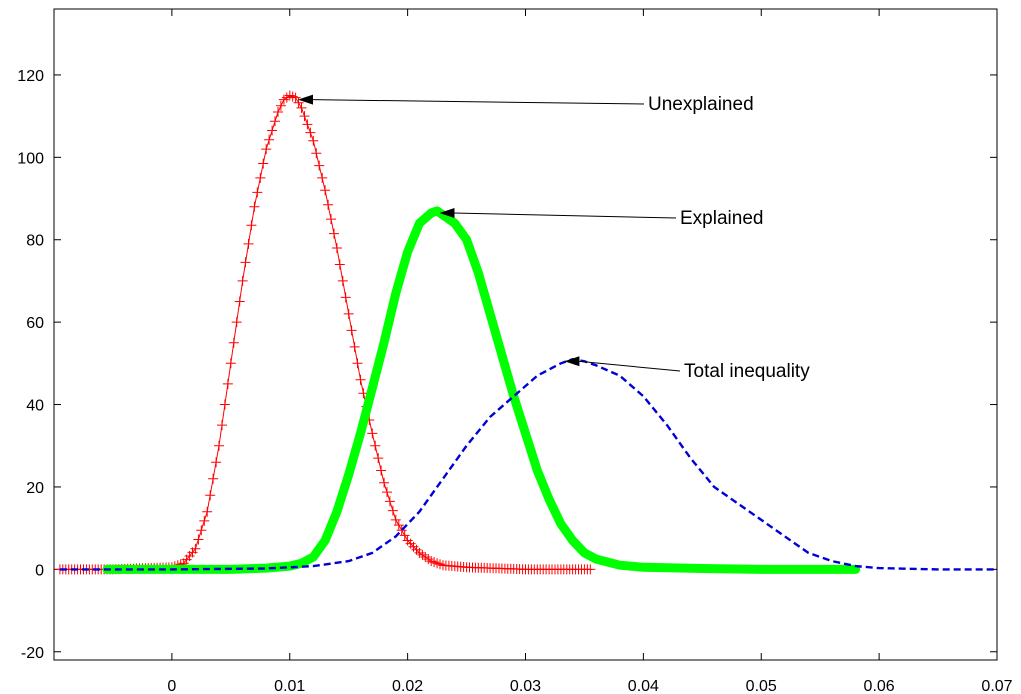  What do you see at coordinates (761, 686) in the screenshot?
I see `x-tick-label: 0.05` at bounding box center [761, 686].